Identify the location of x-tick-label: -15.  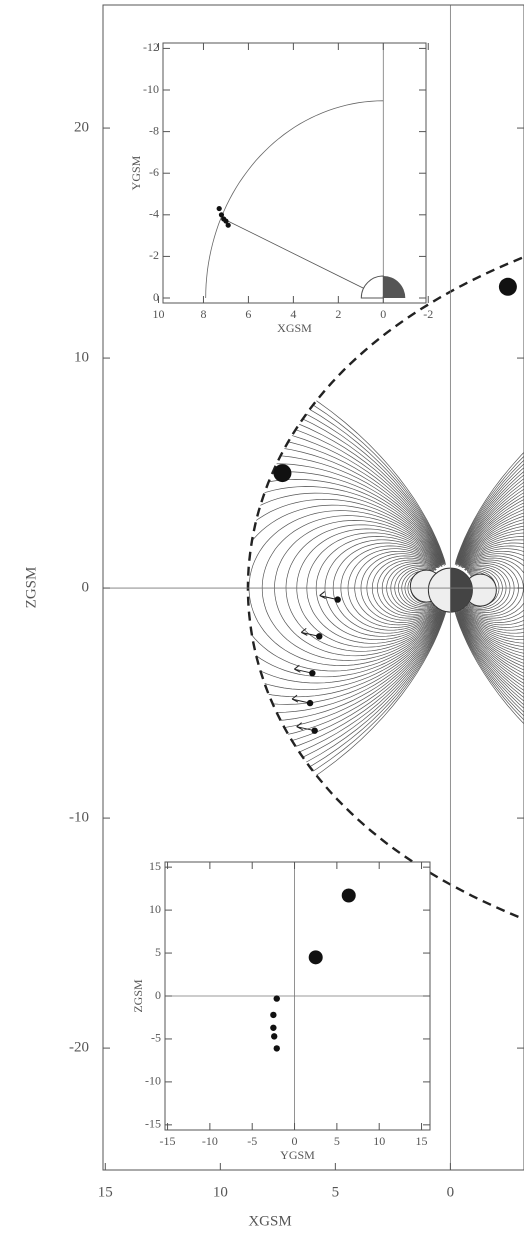
(168, 1141).